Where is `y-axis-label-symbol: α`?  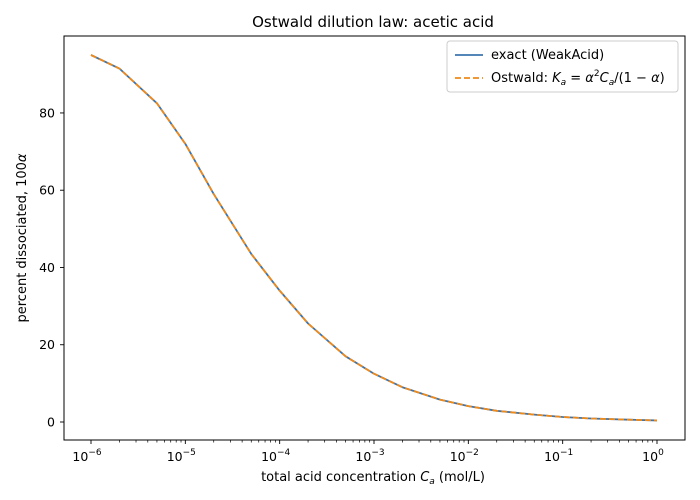 y-axis-label-symbol: α is located at coordinates (22, 157).